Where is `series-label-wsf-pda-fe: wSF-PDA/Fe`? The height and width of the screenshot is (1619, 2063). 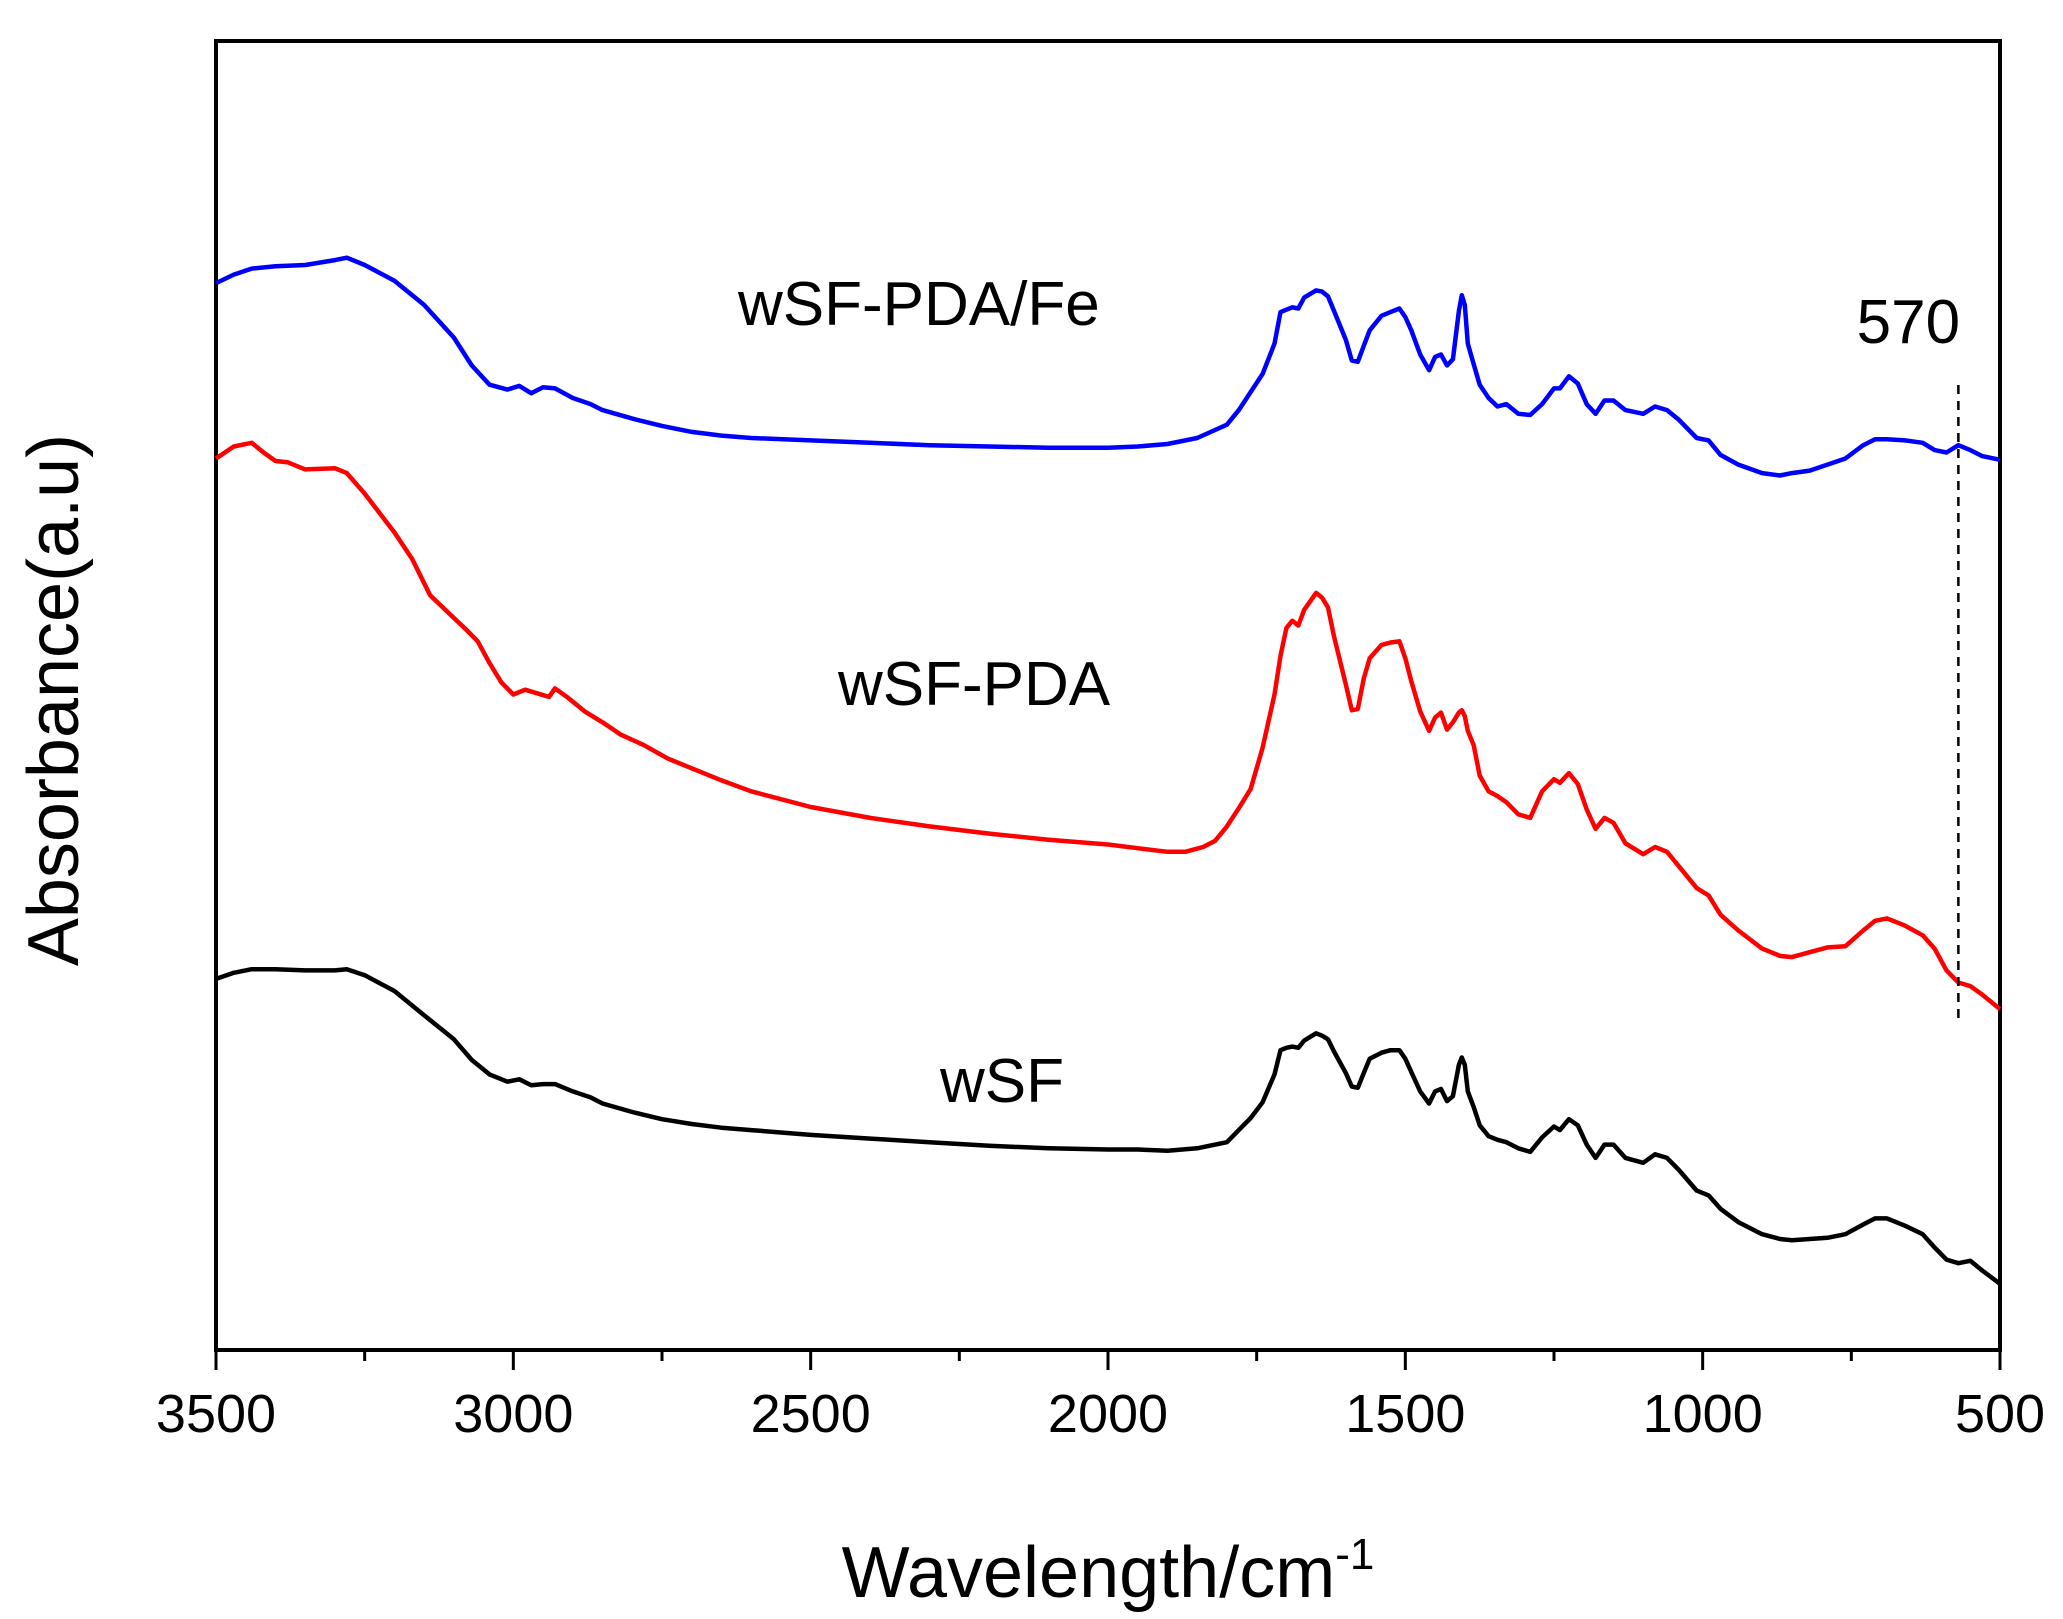
series-label-wsf-pda-fe: wSF-PDA/Fe is located at coordinates (918, 304).